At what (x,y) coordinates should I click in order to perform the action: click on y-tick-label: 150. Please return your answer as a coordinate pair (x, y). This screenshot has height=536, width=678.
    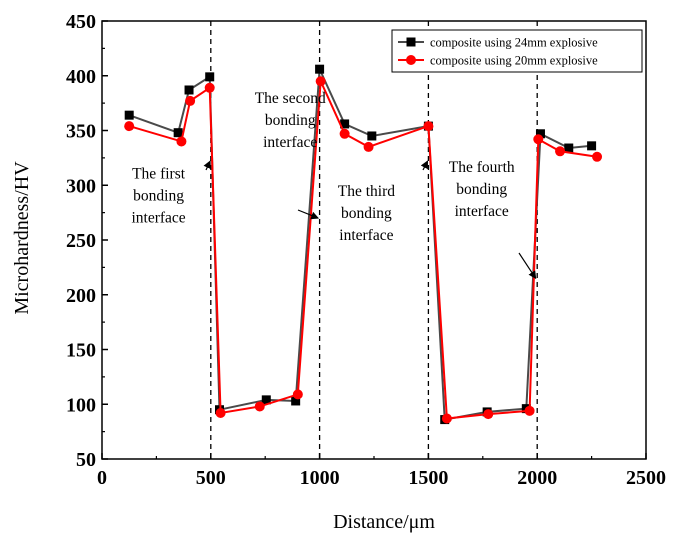
    Looking at the image, I should click on (81, 351).